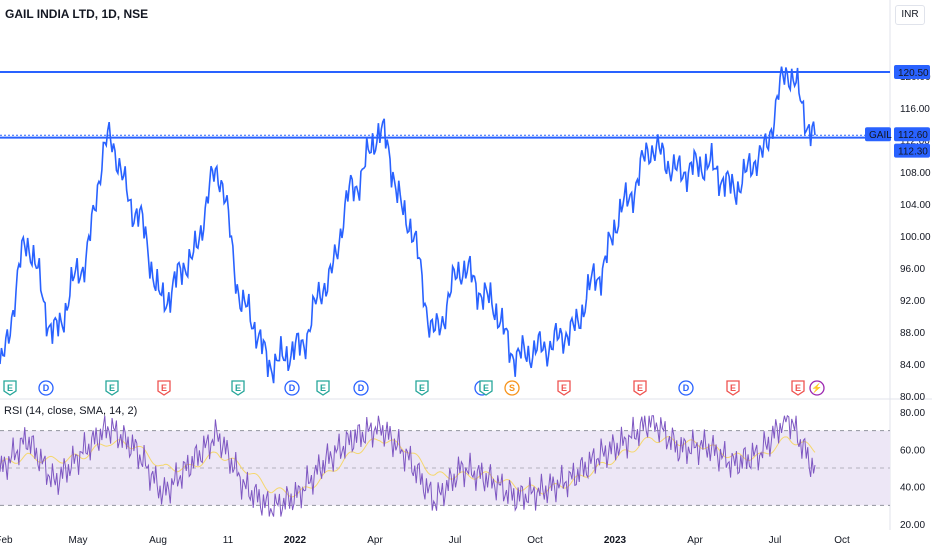  Describe the element at coordinates (915, 141) in the screenshot. I see `price-tick-label: 112.00` at that location.